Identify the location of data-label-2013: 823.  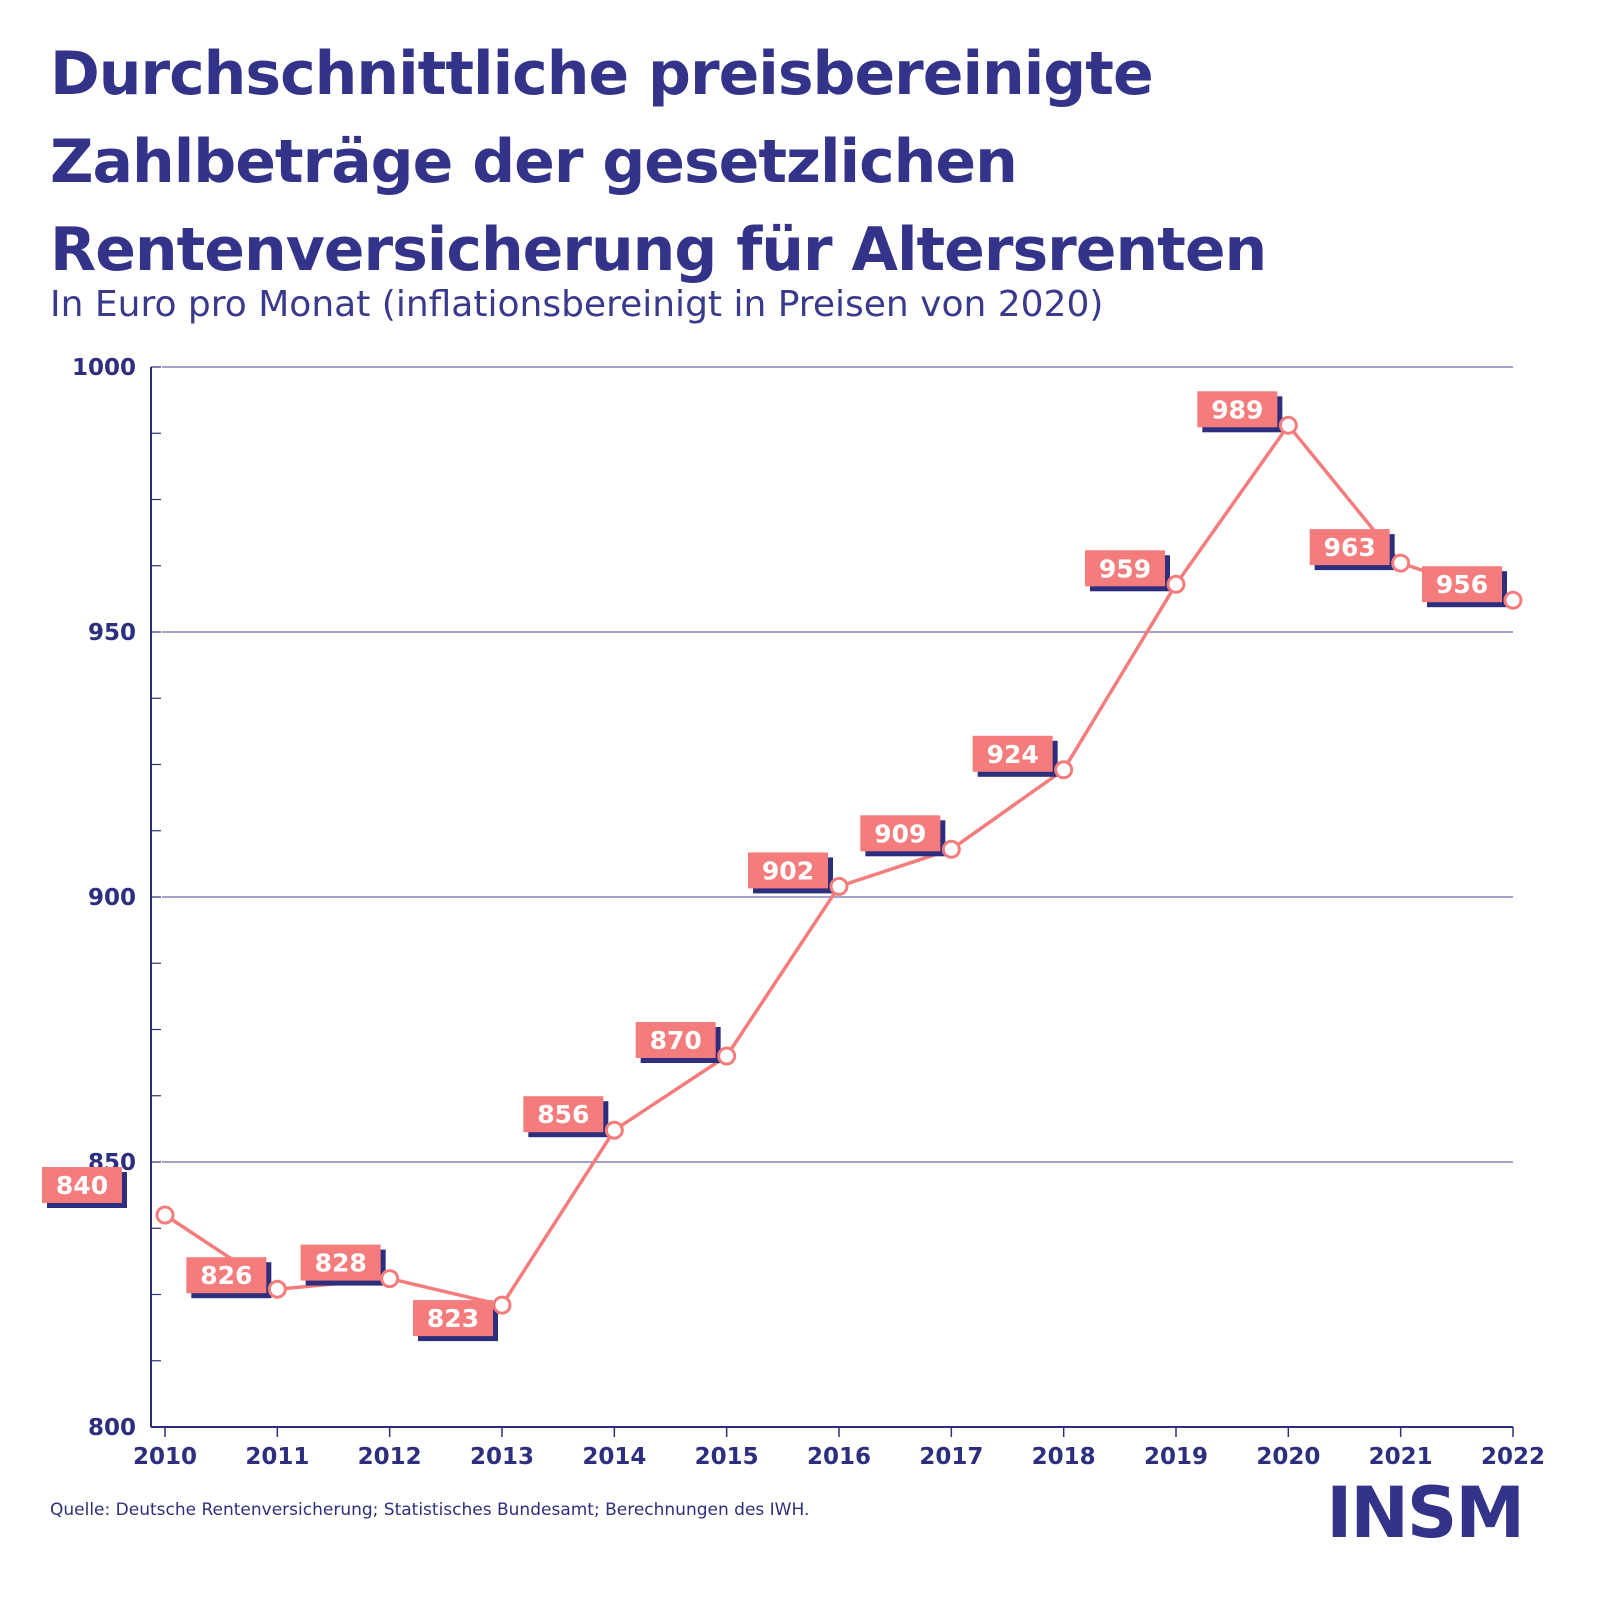
(453, 1318).